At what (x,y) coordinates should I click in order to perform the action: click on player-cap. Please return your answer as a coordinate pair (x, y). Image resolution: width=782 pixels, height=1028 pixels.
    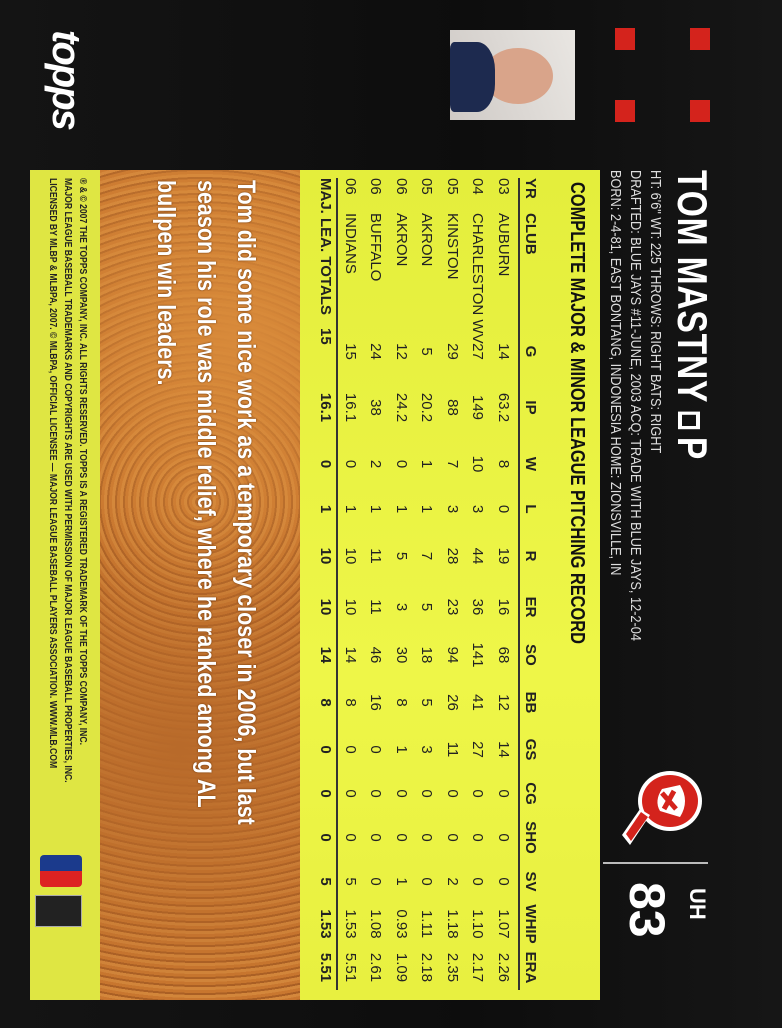
    Looking at the image, I should click on (472, 77).